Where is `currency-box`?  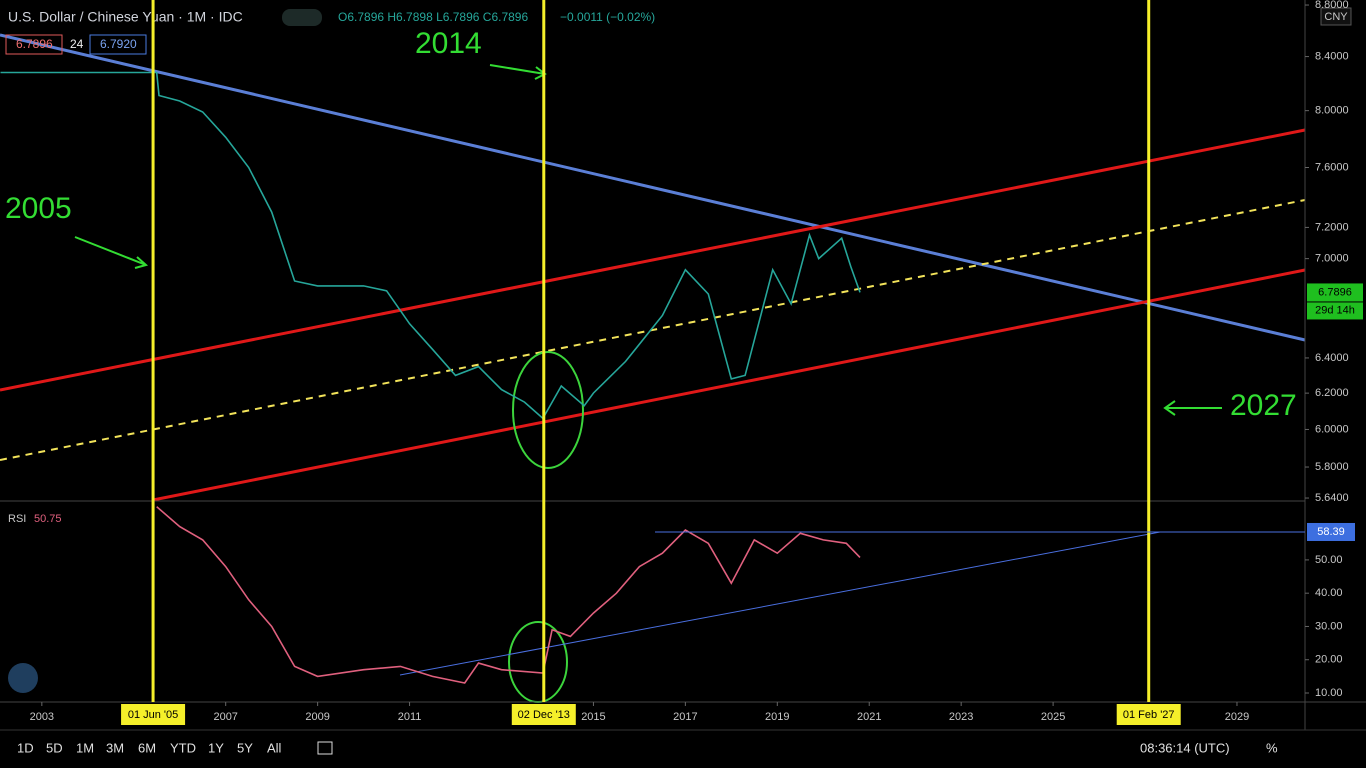 currency-box is located at coordinates (1336, 16).